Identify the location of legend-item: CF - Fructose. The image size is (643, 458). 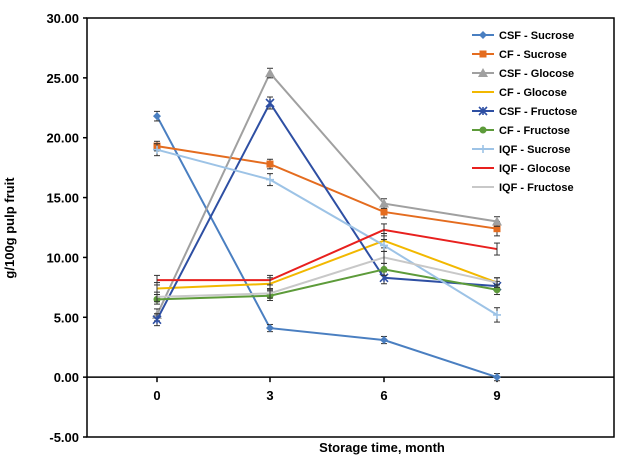
(521, 131).